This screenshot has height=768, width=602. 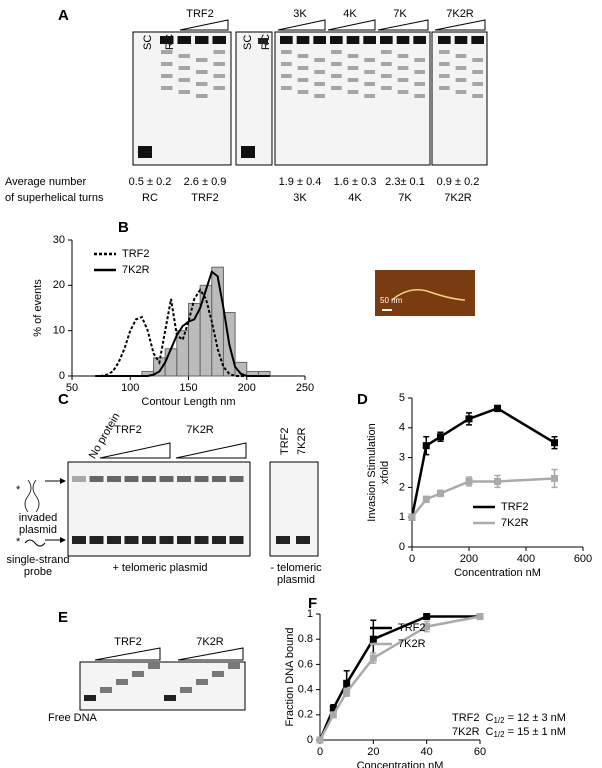 What do you see at coordinates (537, 718) in the screenshot?
I see `annotation-part: = 12 ± 3 nM` at bounding box center [537, 718].